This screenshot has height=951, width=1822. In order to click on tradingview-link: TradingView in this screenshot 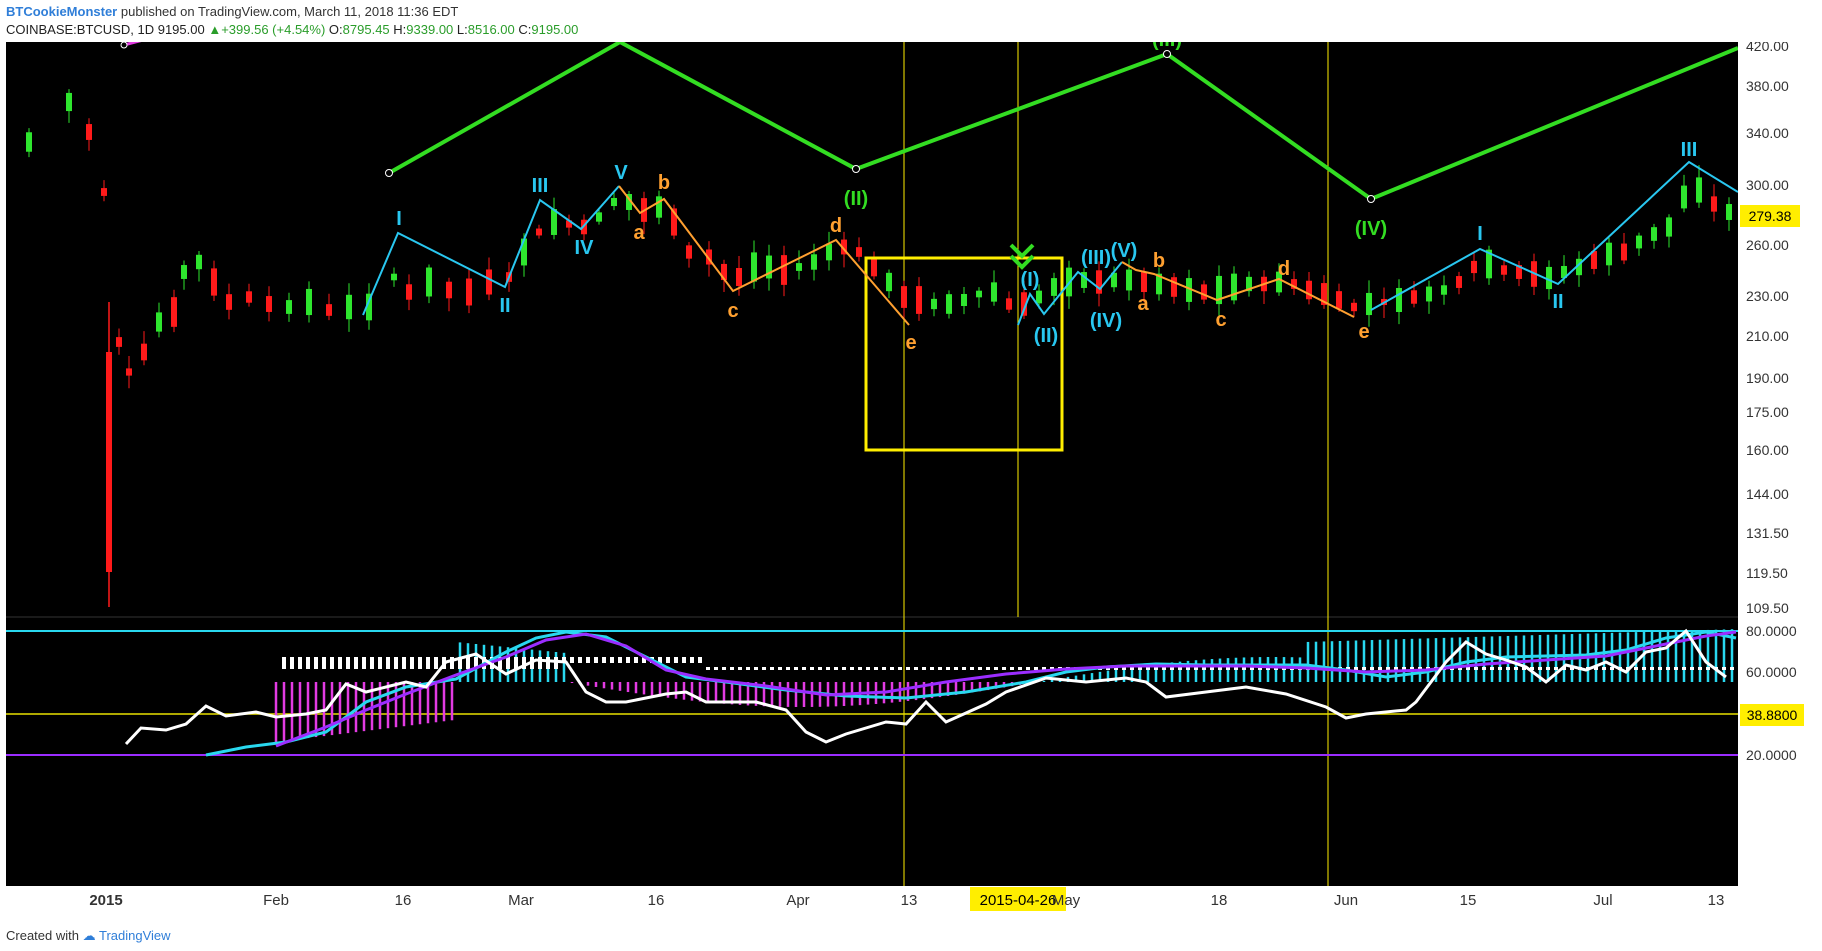, I will do `click(135, 935)`.